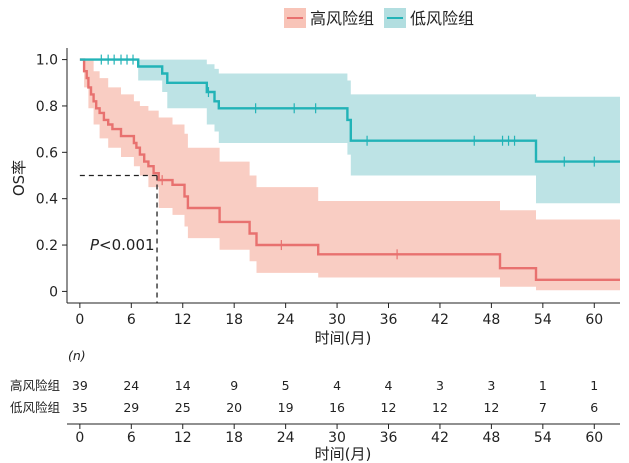 The width and height of the screenshot is (629, 463). What do you see at coordinates (234, 407) in the screenshot?
I see `risk-value-1-3: 20` at bounding box center [234, 407].